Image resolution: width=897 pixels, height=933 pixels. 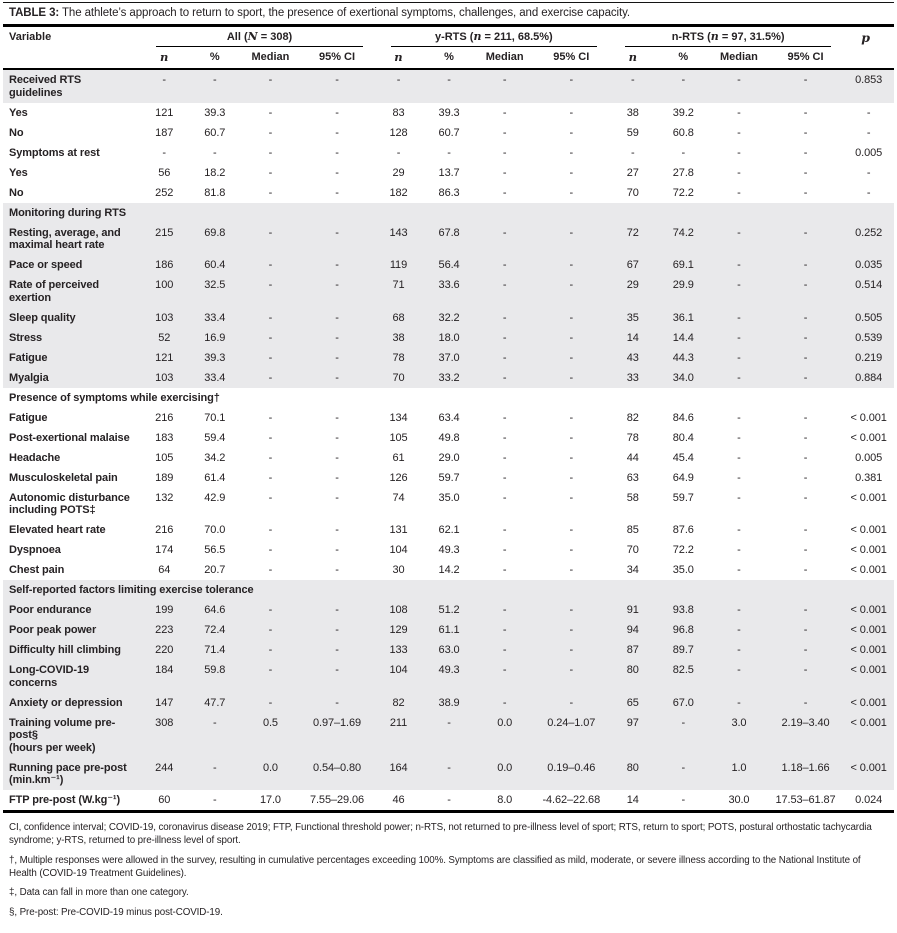 I want to click on data-cell: 89.7, so click(x=683, y=650).